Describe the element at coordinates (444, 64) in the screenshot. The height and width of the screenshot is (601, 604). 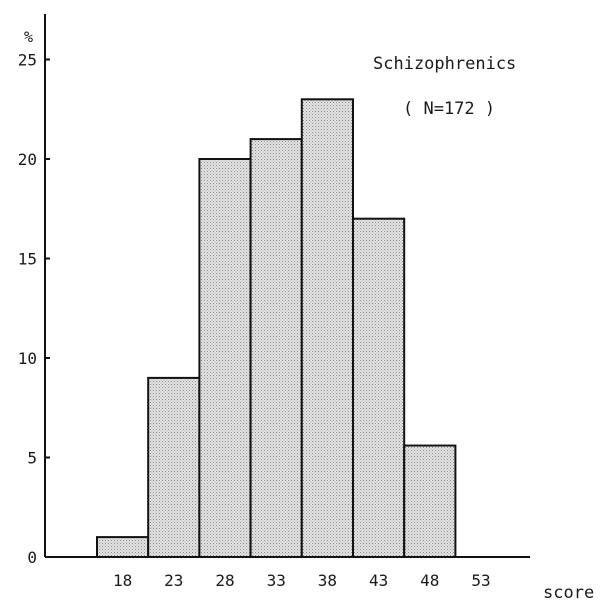
I see `chart-title: Schizophrenics` at that location.